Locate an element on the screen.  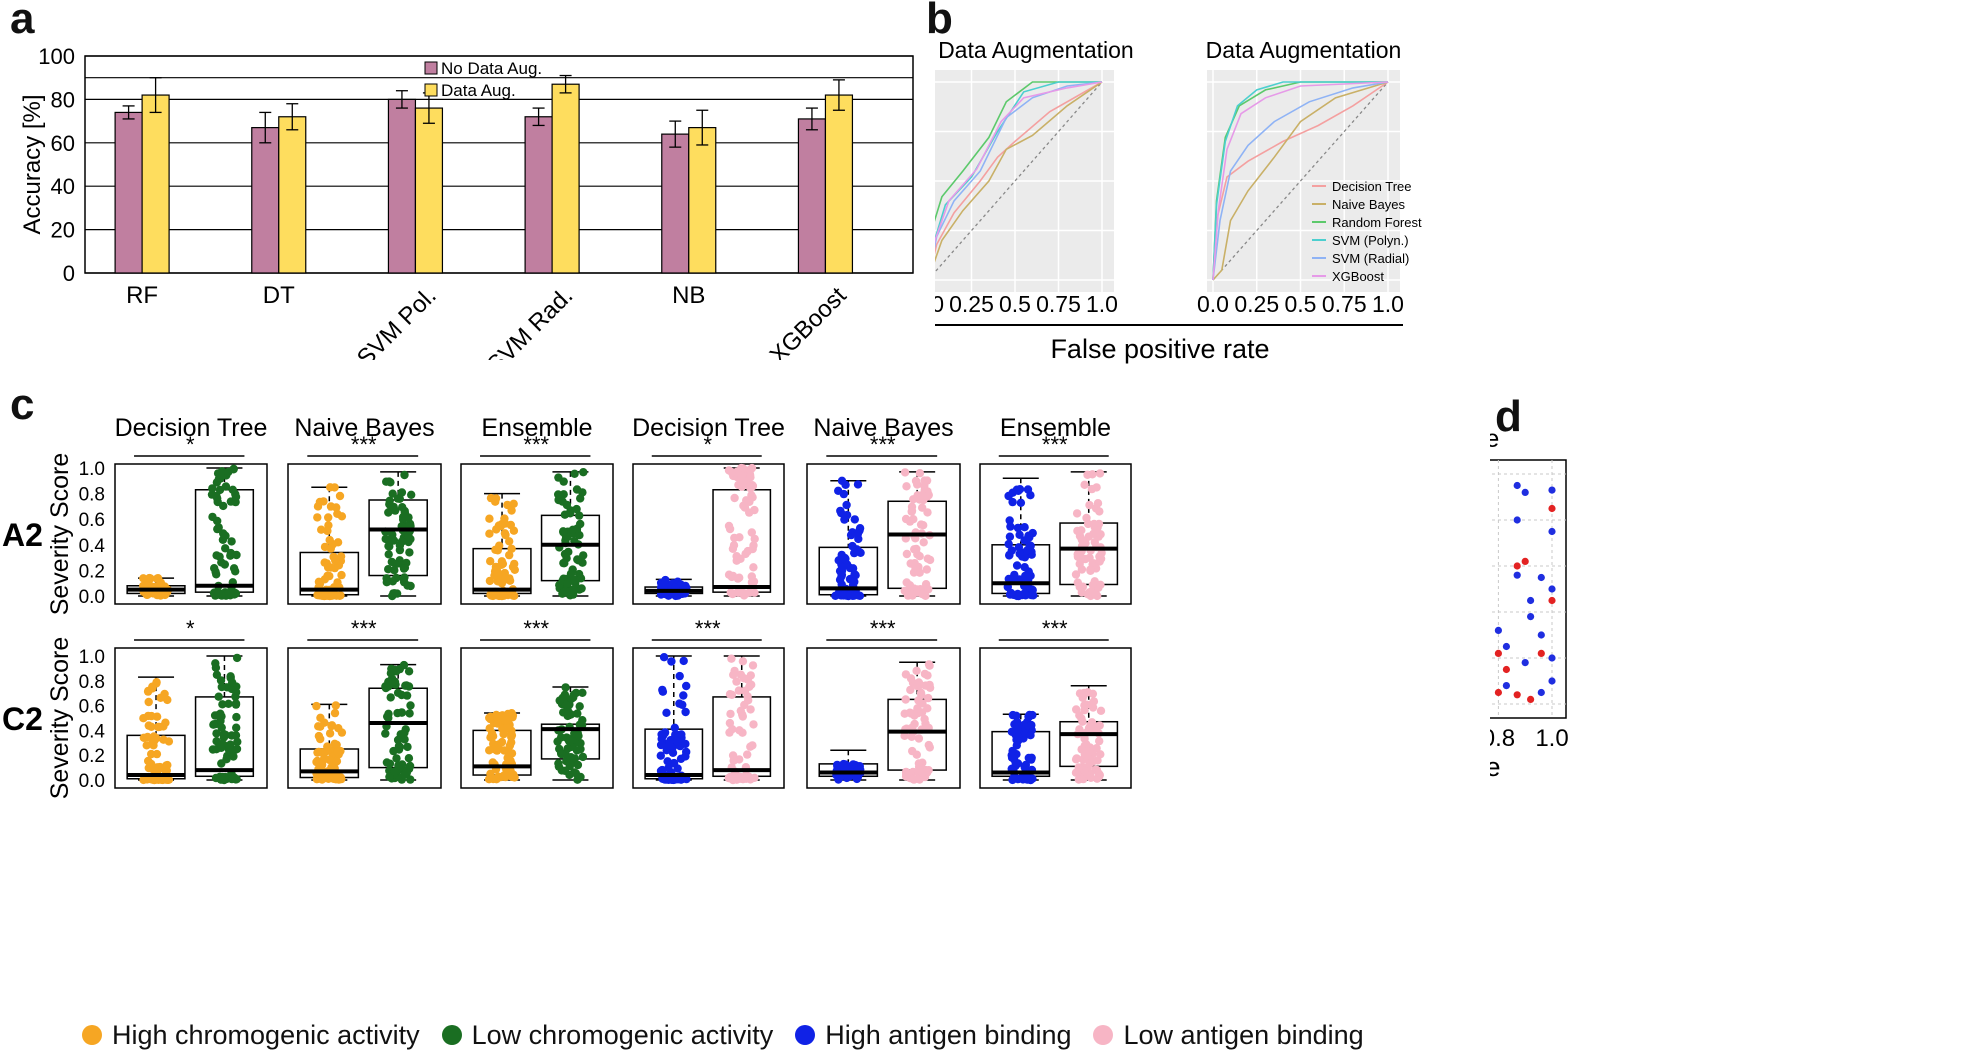
x-tick-label: 0.5 is located at coordinates (1301, 304).